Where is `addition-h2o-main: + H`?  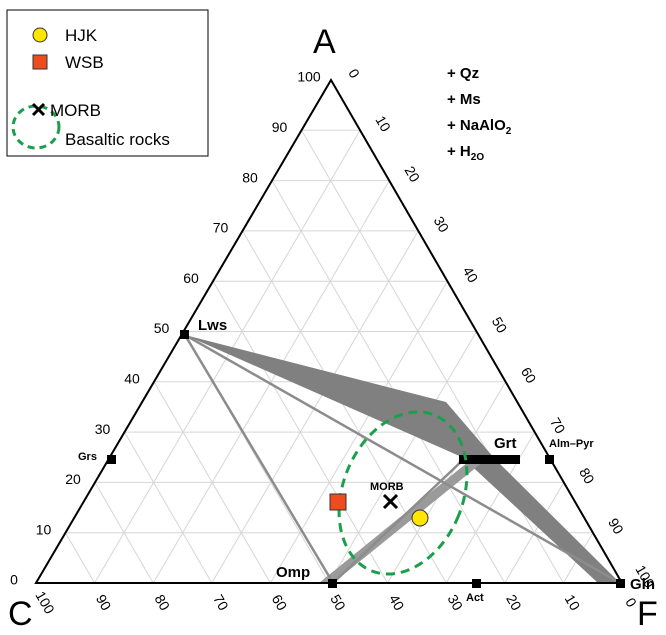 addition-h2o-main: + H is located at coordinates (459, 151).